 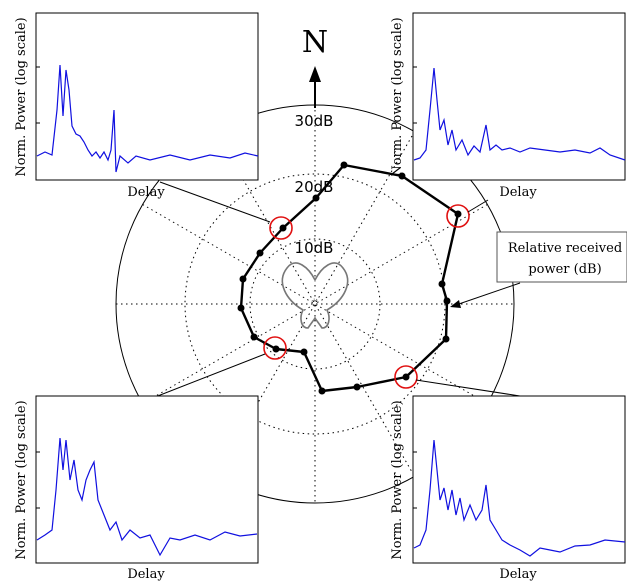 I want to click on ring-label-10db: 10dB, so click(x=314, y=248).